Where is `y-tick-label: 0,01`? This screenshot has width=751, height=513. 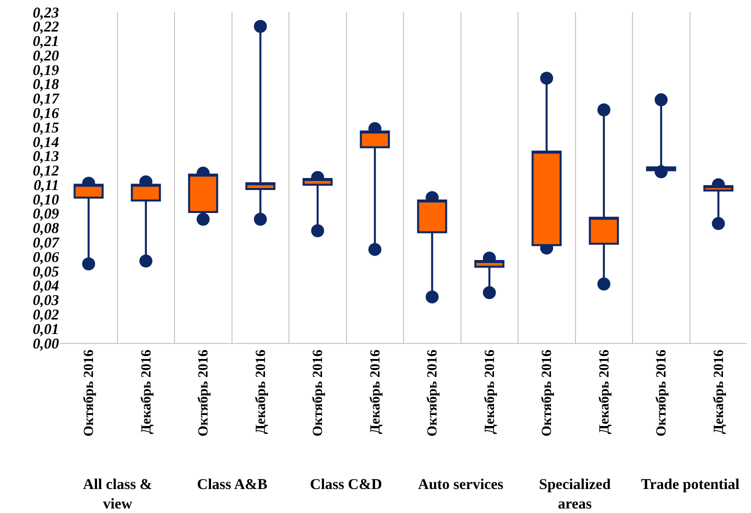 y-tick-label: 0,01 is located at coordinates (45, 330).